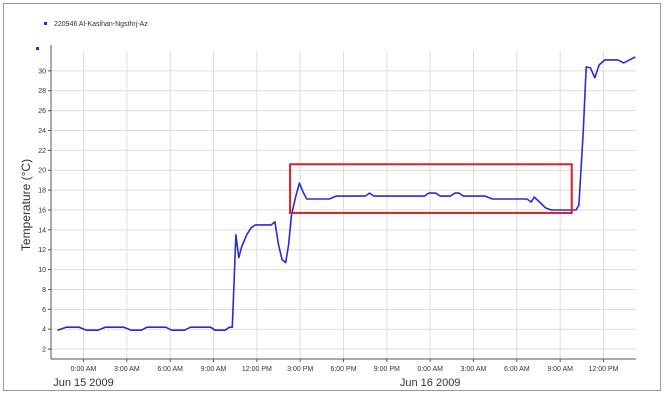 This screenshot has width=666, height=396. What do you see at coordinates (431, 188) in the screenshot?
I see `highlight-rectangle` at bounding box center [431, 188].